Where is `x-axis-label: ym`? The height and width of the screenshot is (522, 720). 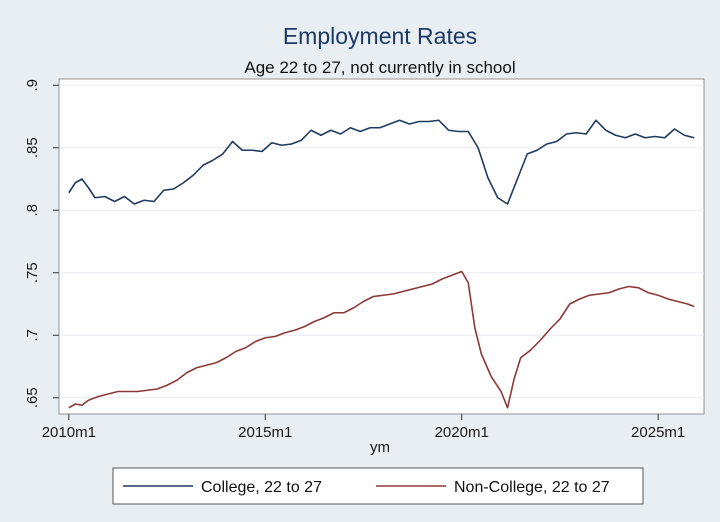
x-axis-label: ym is located at coordinates (380, 447).